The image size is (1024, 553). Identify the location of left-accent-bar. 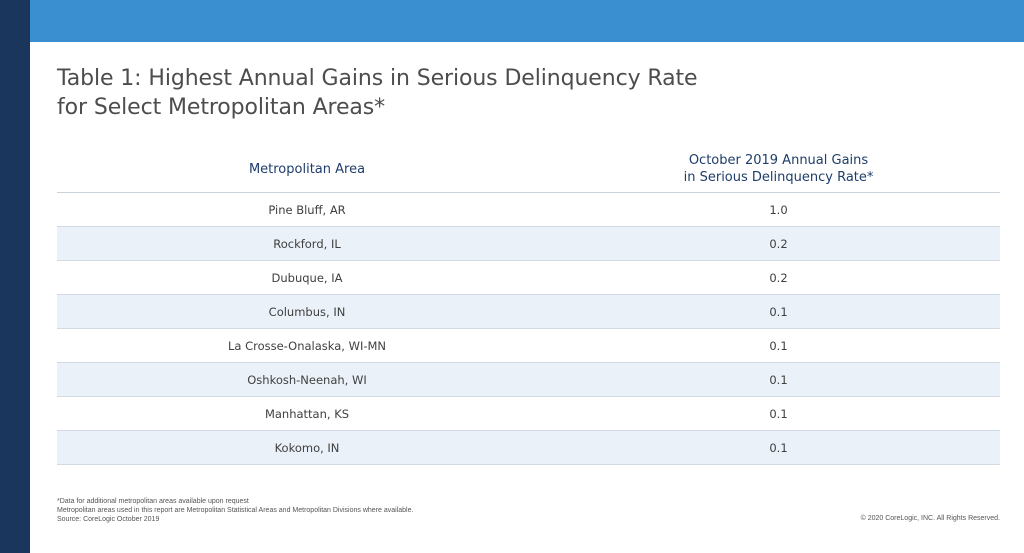
(15, 276).